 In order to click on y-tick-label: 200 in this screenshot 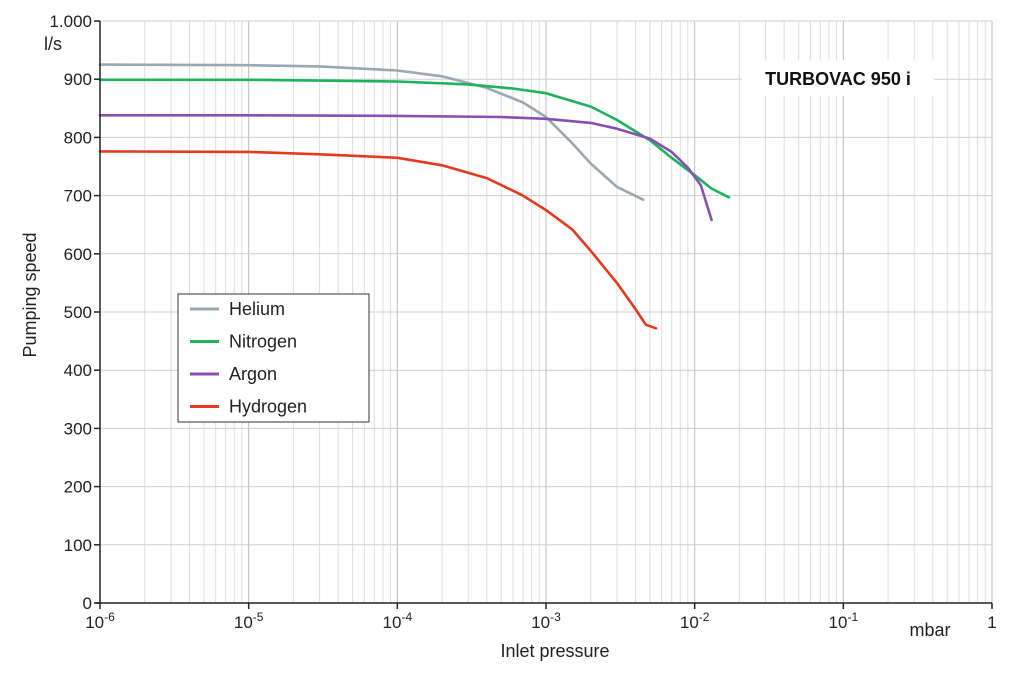, I will do `click(78, 487)`.